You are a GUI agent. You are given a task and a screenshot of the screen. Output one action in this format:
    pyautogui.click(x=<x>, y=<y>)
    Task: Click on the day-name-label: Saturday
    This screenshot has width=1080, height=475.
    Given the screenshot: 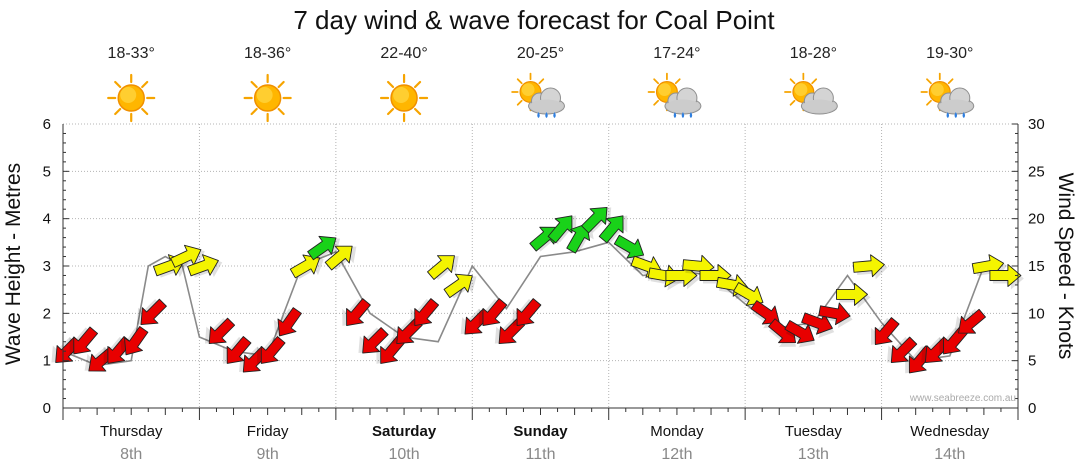 What is the action you would take?
    pyautogui.click(x=404, y=431)
    